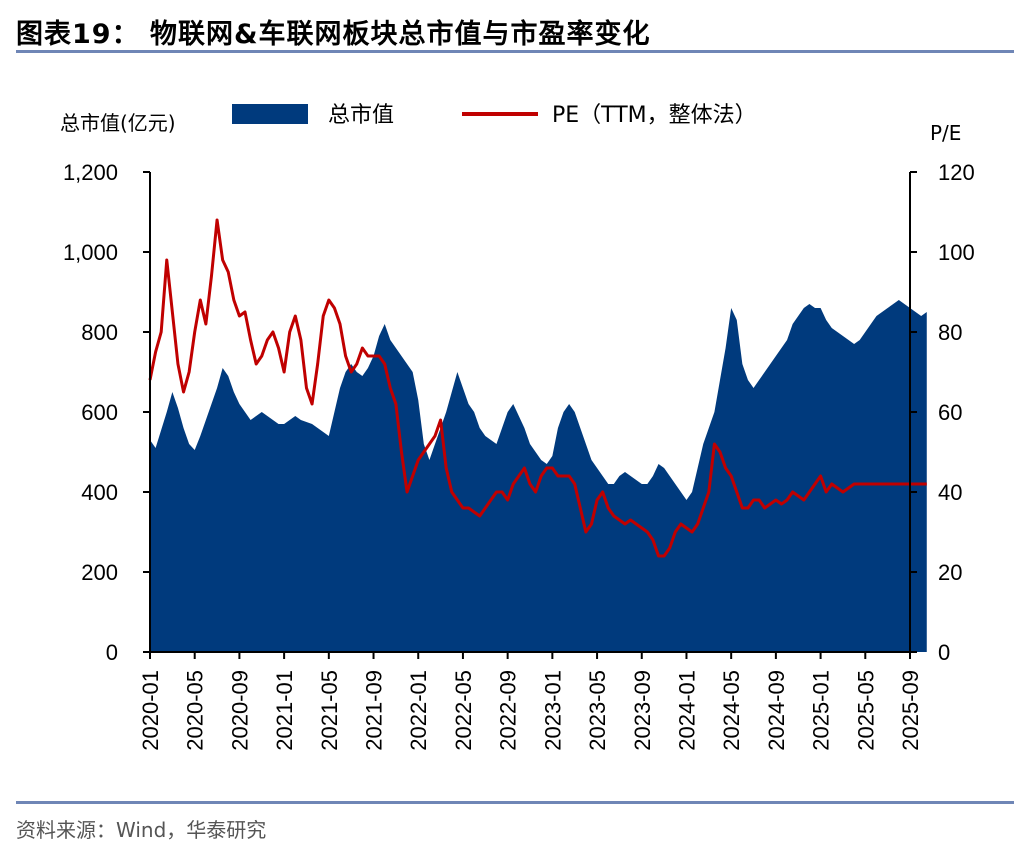  I want to click on x-tick-label: 2020-01, so click(150, 710).